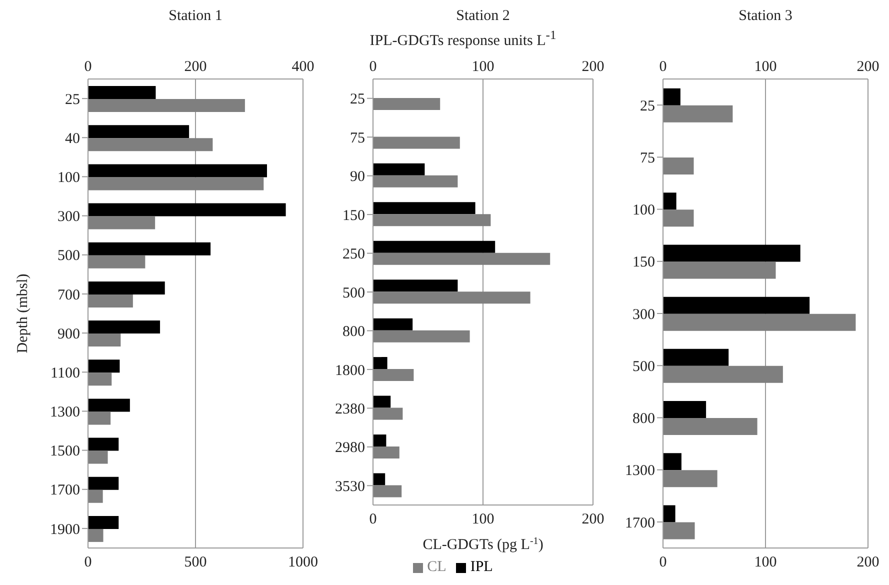 The width and height of the screenshot is (889, 585). I want to click on y-tick-label: 2380, so click(350, 410).